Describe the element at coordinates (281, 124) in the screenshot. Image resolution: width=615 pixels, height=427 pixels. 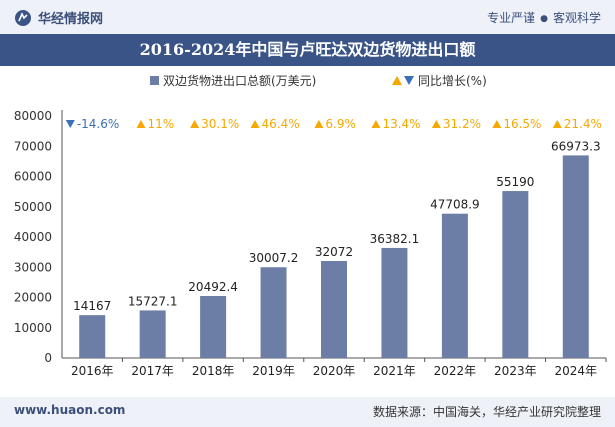
I see `growth-label: 46.4%` at that location.